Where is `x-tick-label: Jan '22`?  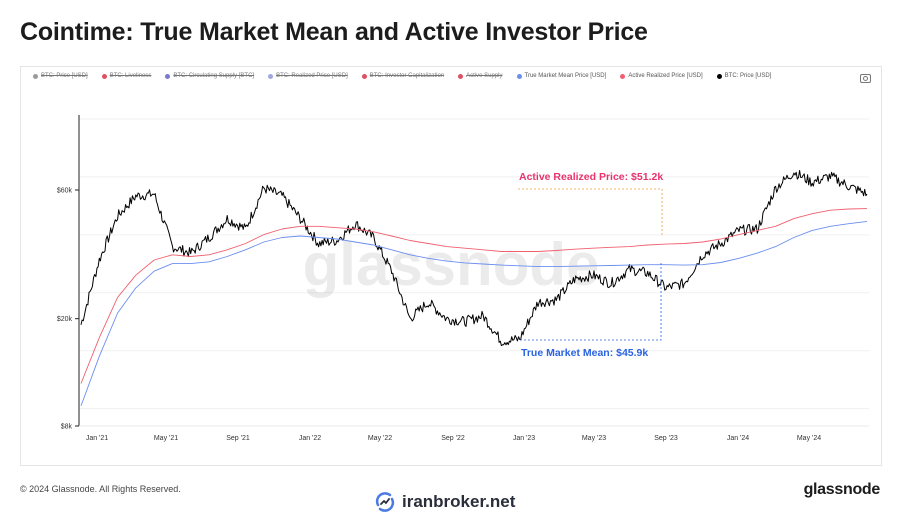
x-tick-label: Jan '22 is located at coordinates (310, 438).